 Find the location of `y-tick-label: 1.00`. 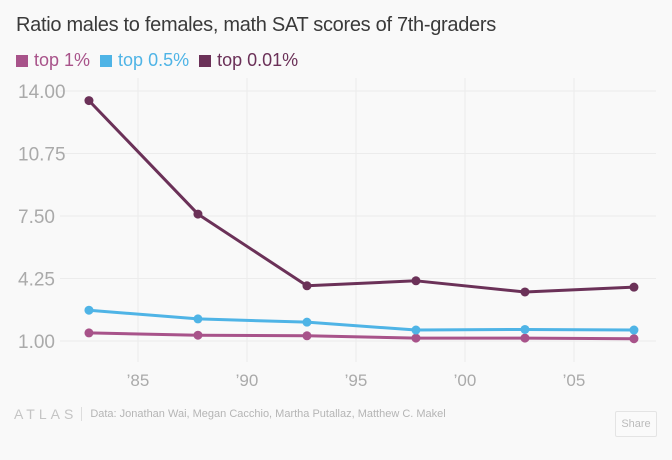

y-tick-label: 1.00 is located at coordinates (36, 342).